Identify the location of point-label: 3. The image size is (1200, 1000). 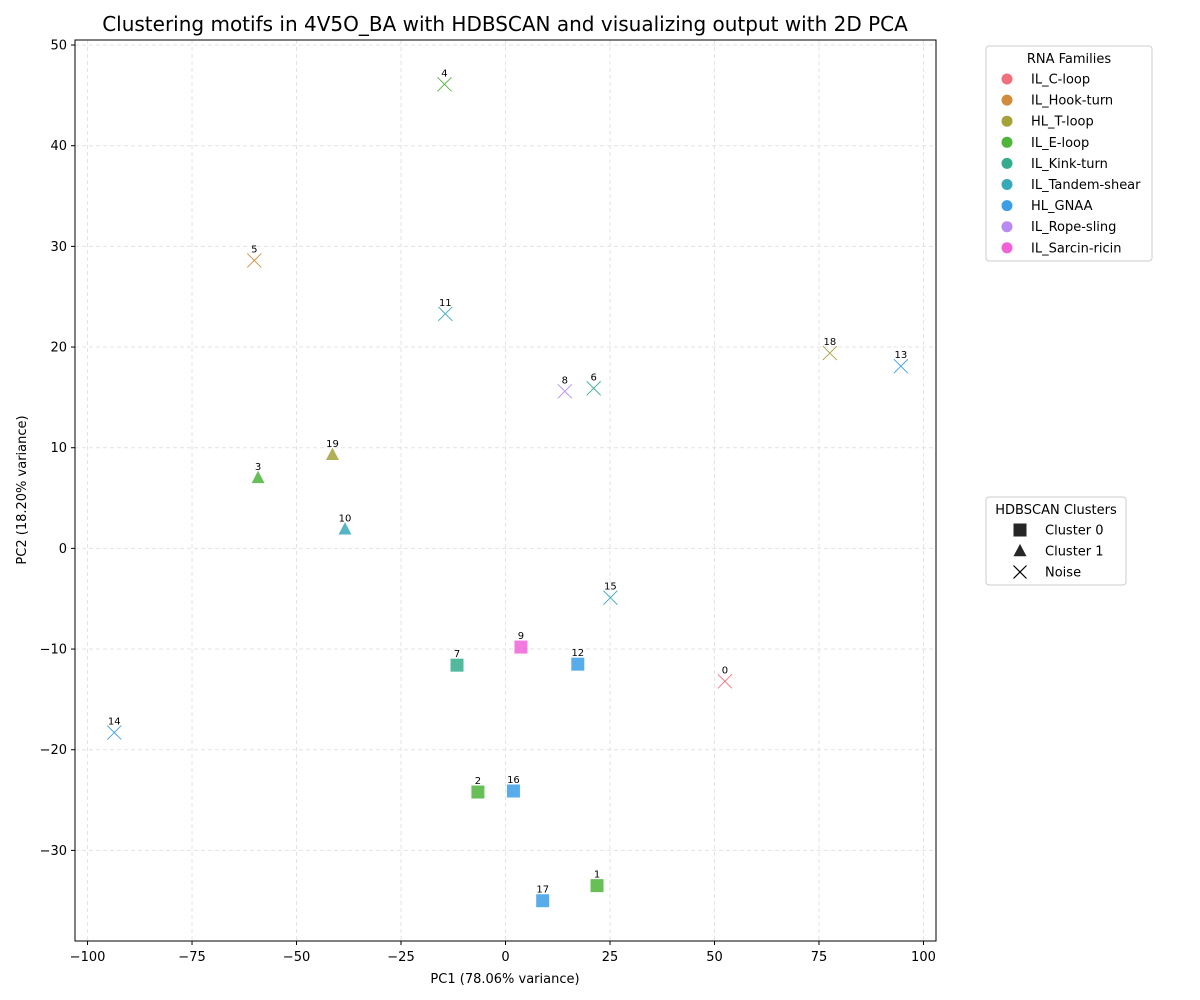
(258, 467).